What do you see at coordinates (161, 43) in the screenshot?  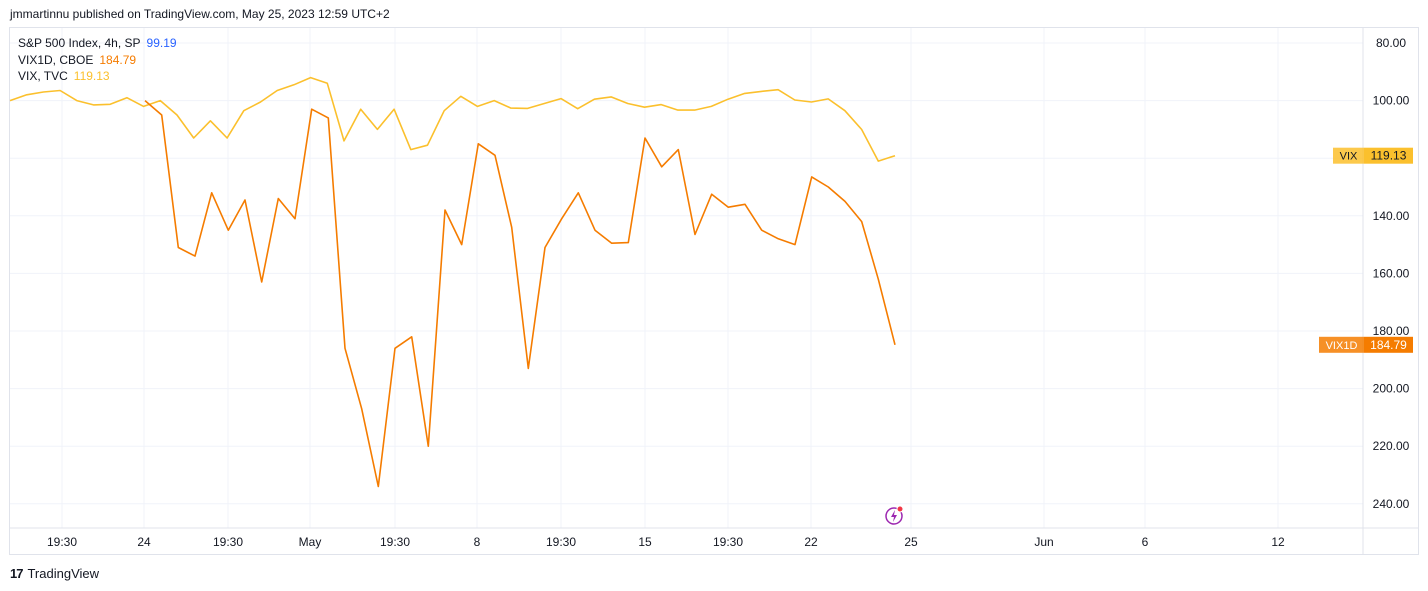 I see `legend-value: 99.19` at bounding box center [161, 43].